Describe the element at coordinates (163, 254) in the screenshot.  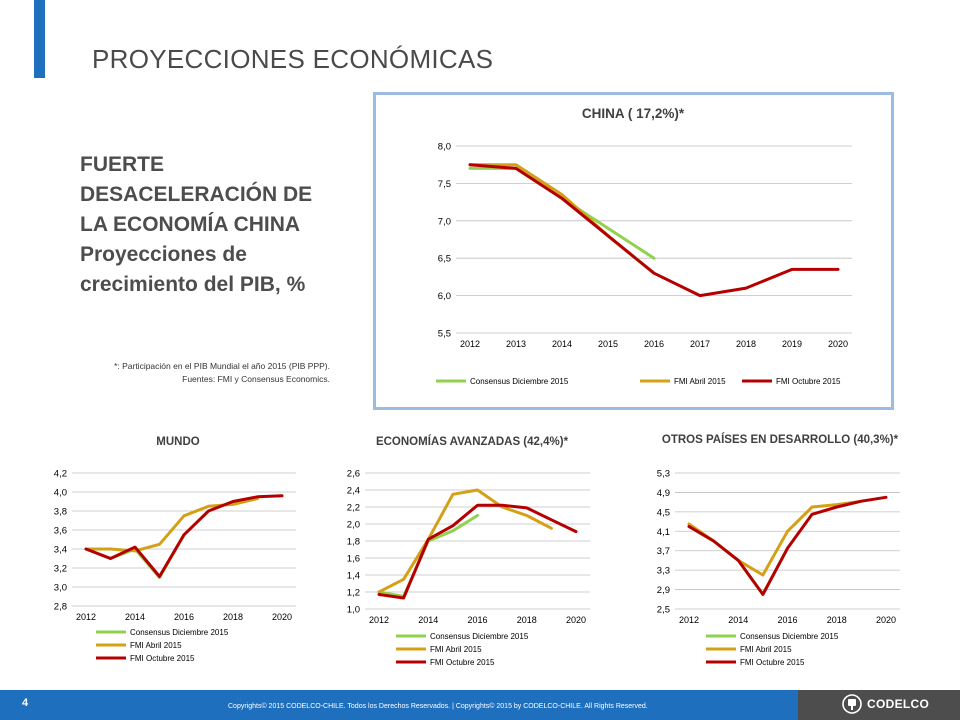
I see `headline-line: Proyecciones de` at that location.